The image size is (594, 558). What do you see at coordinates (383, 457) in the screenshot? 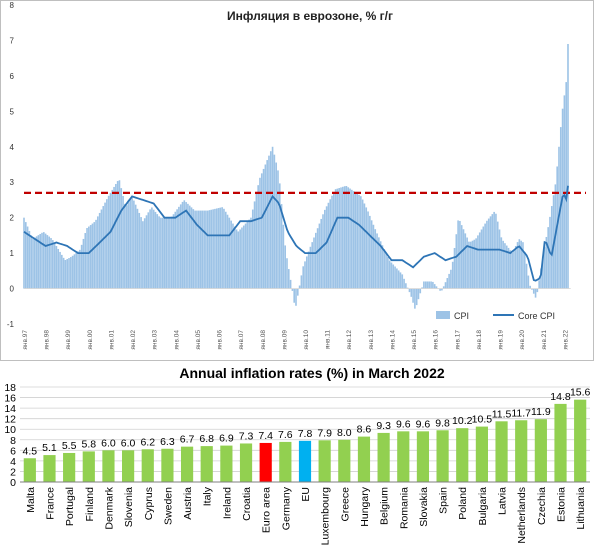
I see `bar-belgium` at bounding box center [383, 457].